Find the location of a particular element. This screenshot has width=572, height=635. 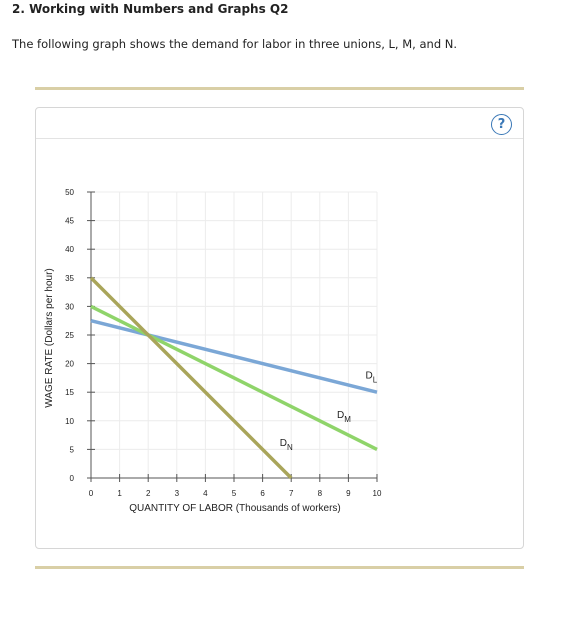

y-axis-title: WAGE RATE (Dollars per hour) is located at coordinates (49, 337).